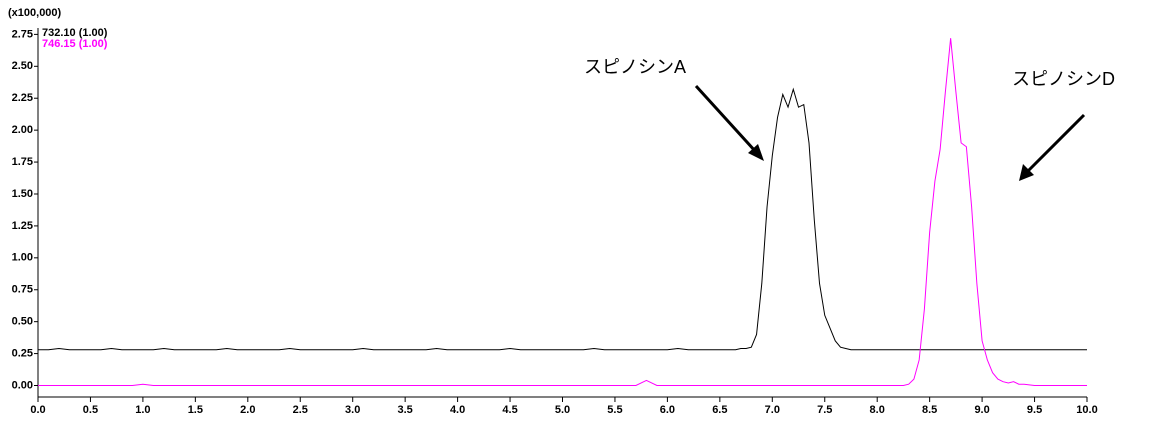 The height and width of the screenshot is (421, 1166). I want to click on x-tick-label: 8.0, so click(877, 410).